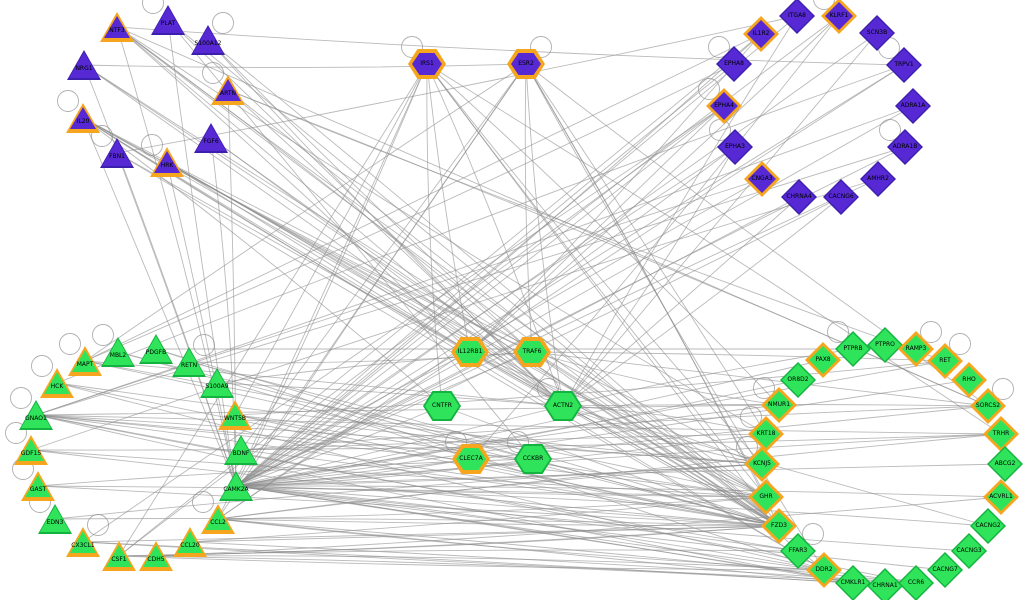  I want to click on node-NTF3: NTF3, so click(117, 27).